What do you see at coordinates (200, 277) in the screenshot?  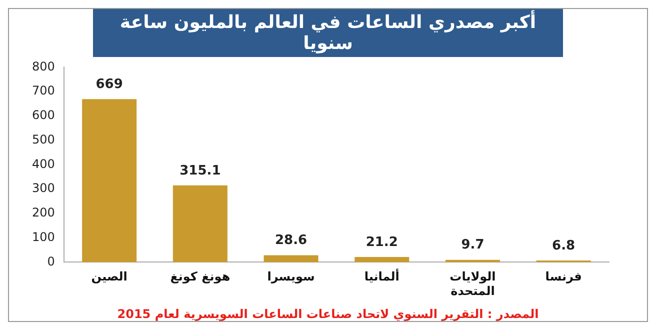 I see `x-tick-label: هونغ كونغ` at bounding box center [200, 277].